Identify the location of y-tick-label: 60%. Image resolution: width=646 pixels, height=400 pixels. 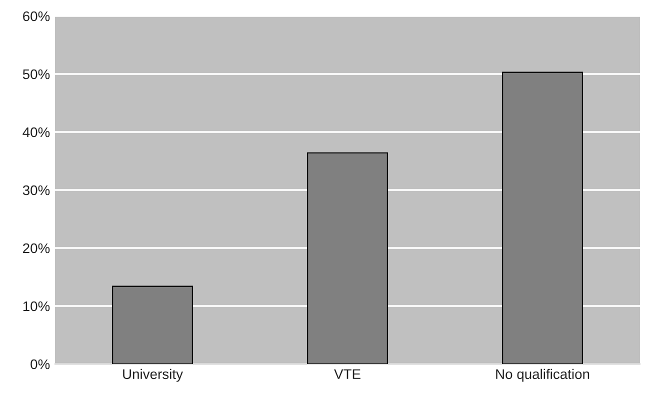
(36, 16).